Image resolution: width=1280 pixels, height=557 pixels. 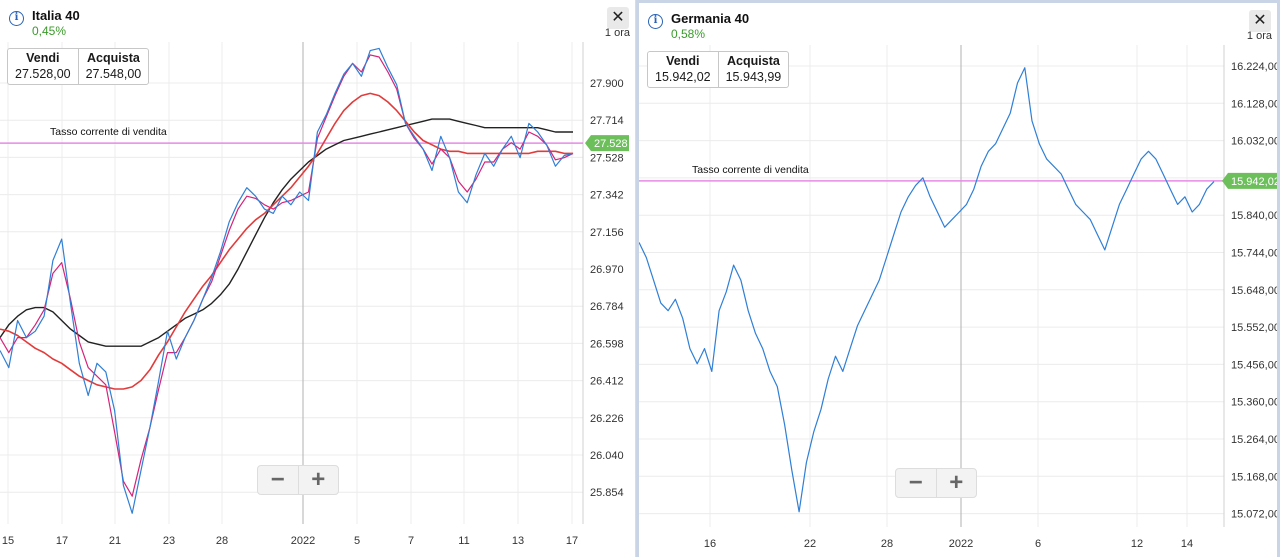 What do you see at coordinates (1254, 182) in the screenshot?
I see `current-rate-tag-value: 15.942,02` at bounding box center [1254, 182].